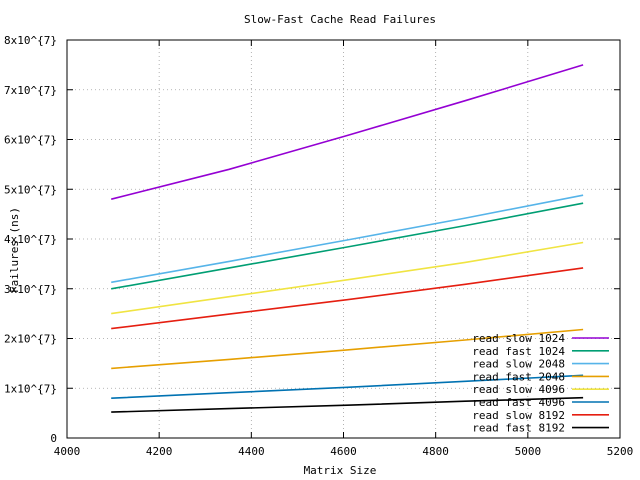 This screenshot has width=640, height=480. Describe the element at coordinates (620, 451) in the screenshot. I see `x-tick-label: 5200` at that location.